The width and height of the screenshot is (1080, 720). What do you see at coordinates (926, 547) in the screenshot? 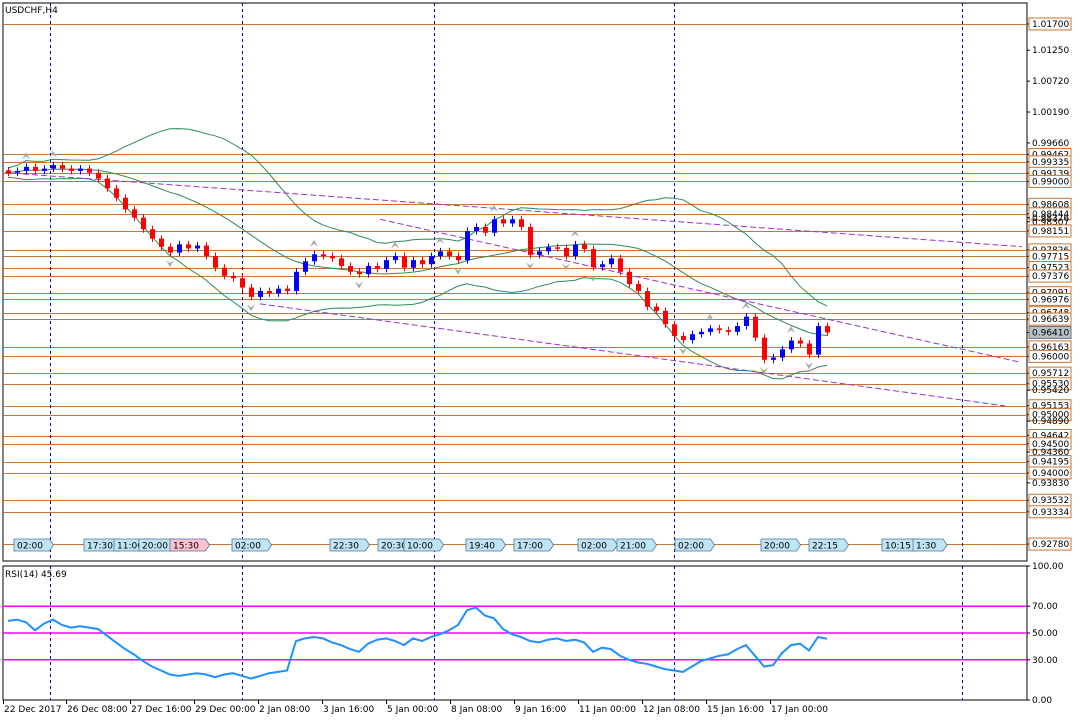
I see `time-annotation-label: 1:30` at bounding box center [926, 547].